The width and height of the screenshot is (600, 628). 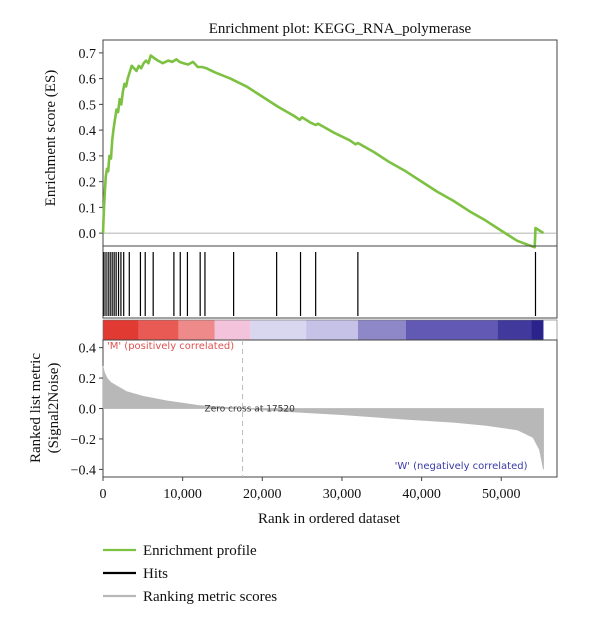 I want to click on ranked-y-tick-label: −0.2, so click(x=83, y=440).